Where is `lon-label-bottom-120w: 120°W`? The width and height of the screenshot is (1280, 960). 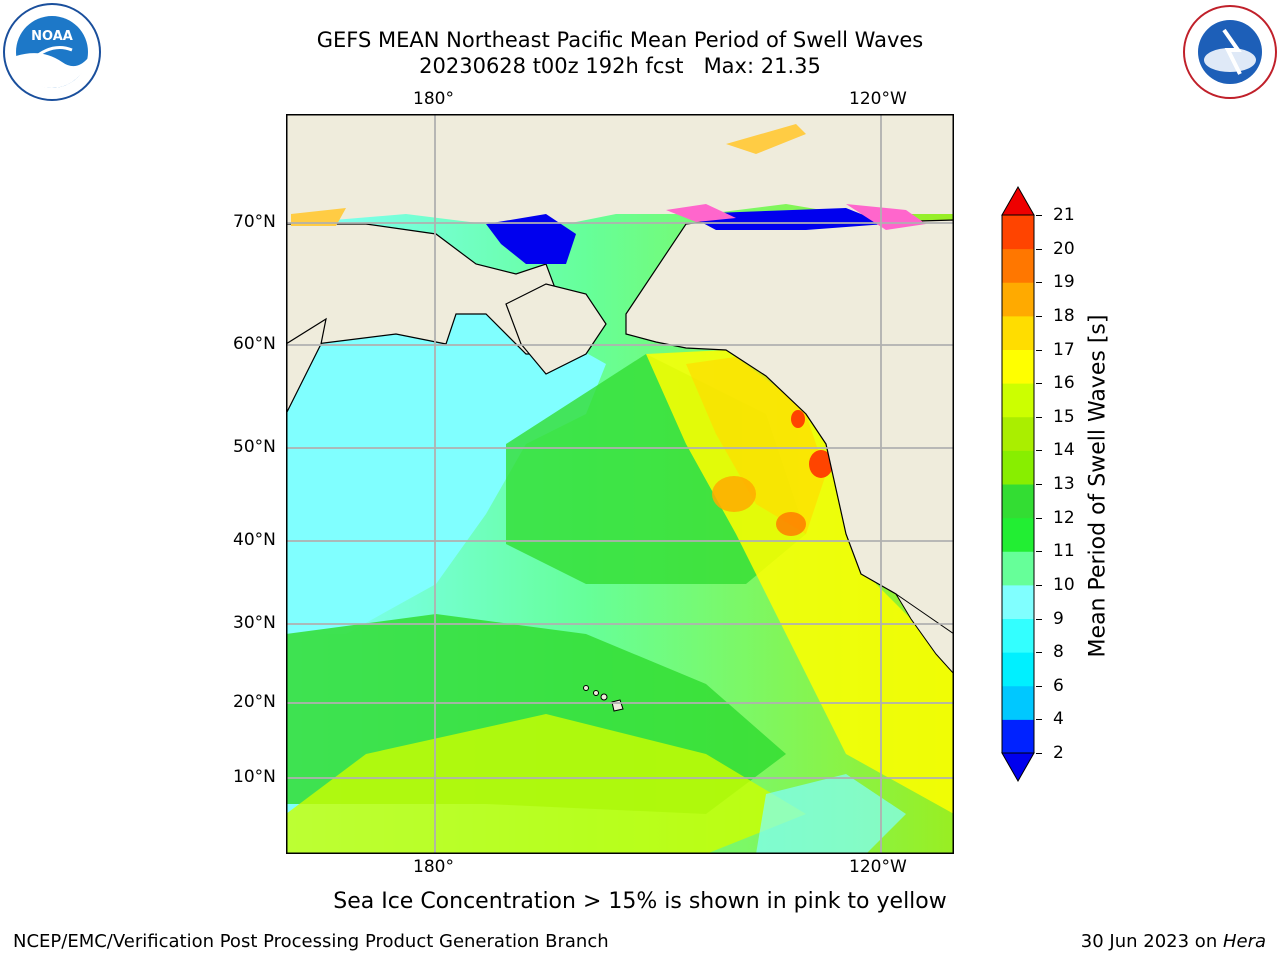 lon-label-bottom-120w: 120°W is located at coordinates (878, 867).